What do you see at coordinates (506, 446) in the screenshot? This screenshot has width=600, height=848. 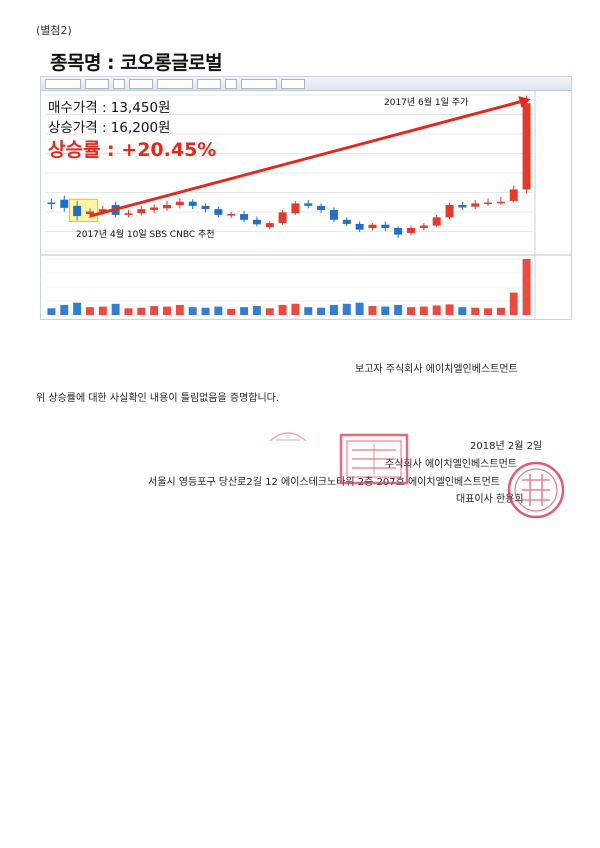 I see `issue-date: 2018년 2월 2일` at bounding box center [506, 446].